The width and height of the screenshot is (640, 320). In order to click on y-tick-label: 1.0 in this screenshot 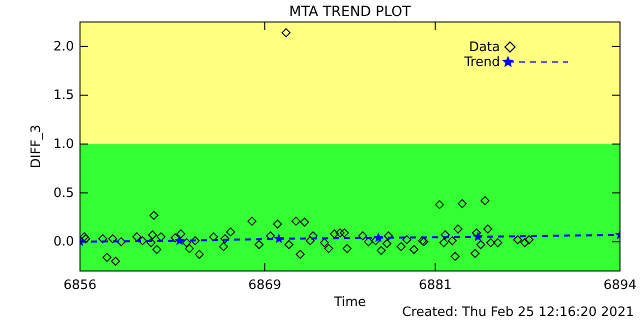, I will do `click(63, 144)`.